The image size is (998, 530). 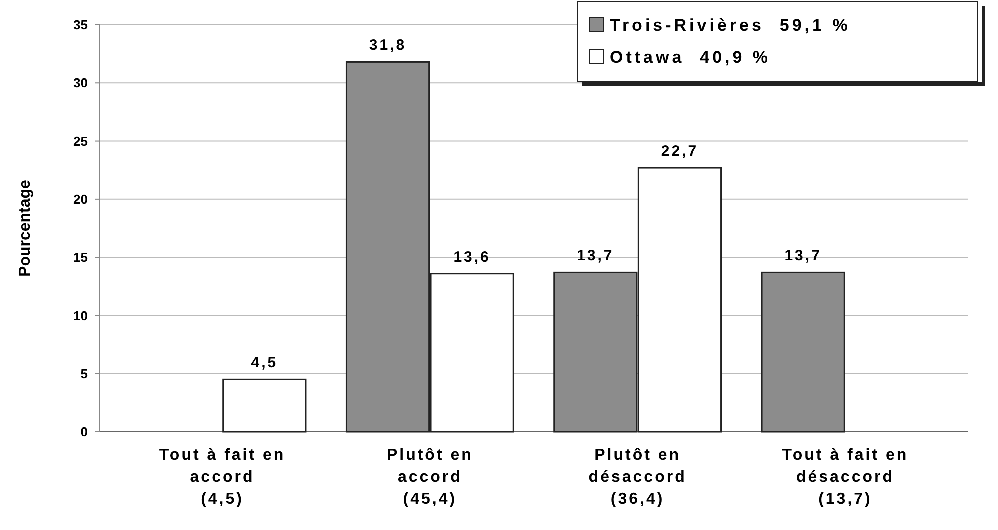 I want to click on y-tick-label: 30, so click(x=81, y=83).